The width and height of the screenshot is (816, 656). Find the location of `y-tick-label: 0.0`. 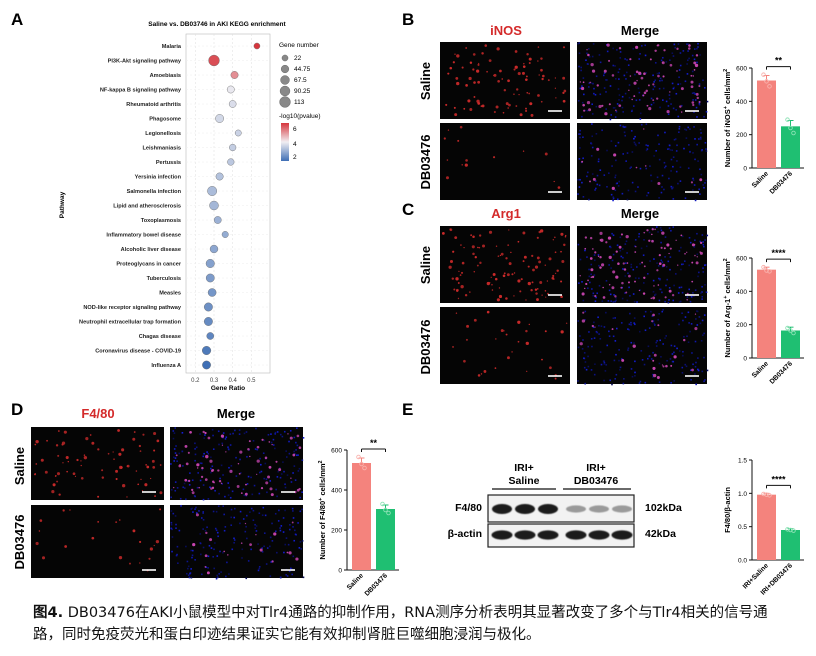

y-tick-label: 0.0 is located at coordinates (742, 561).